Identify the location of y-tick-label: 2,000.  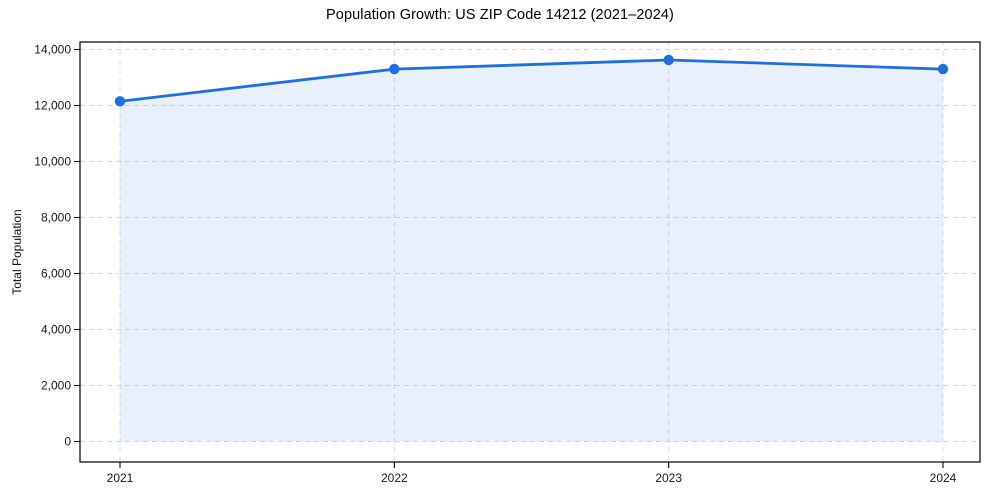
(56, 386).